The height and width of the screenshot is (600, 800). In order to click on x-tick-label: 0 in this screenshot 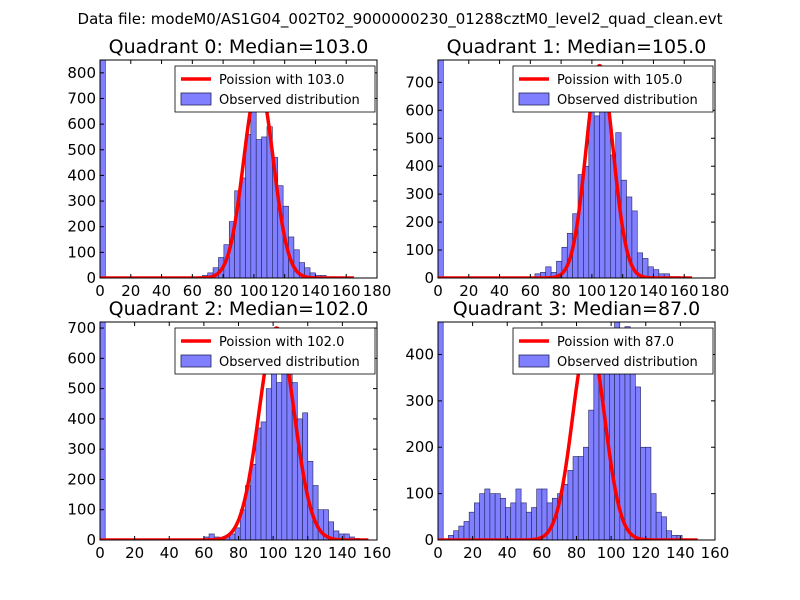, I will do `click(100, 553)`.